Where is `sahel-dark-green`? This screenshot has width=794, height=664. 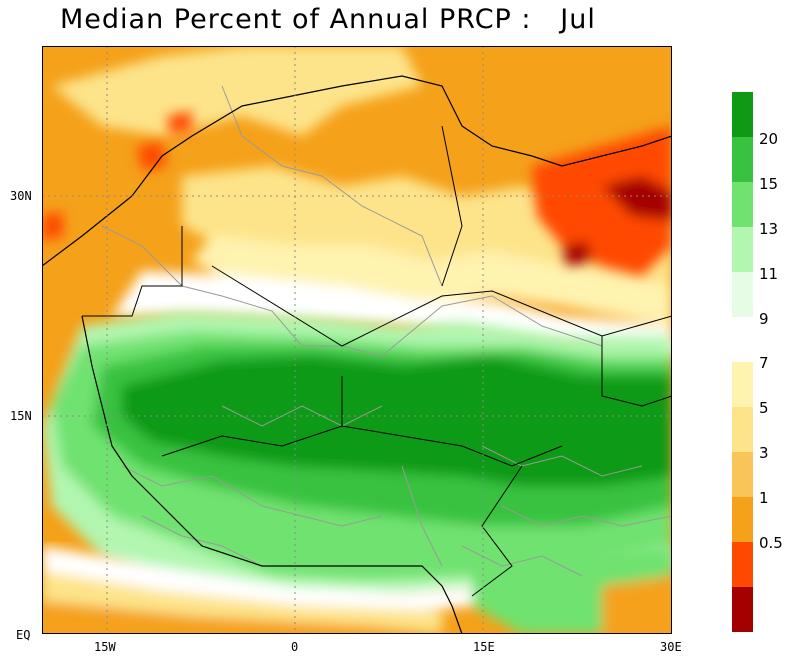 sahel-dark-green is located at coordinates (397, 421).